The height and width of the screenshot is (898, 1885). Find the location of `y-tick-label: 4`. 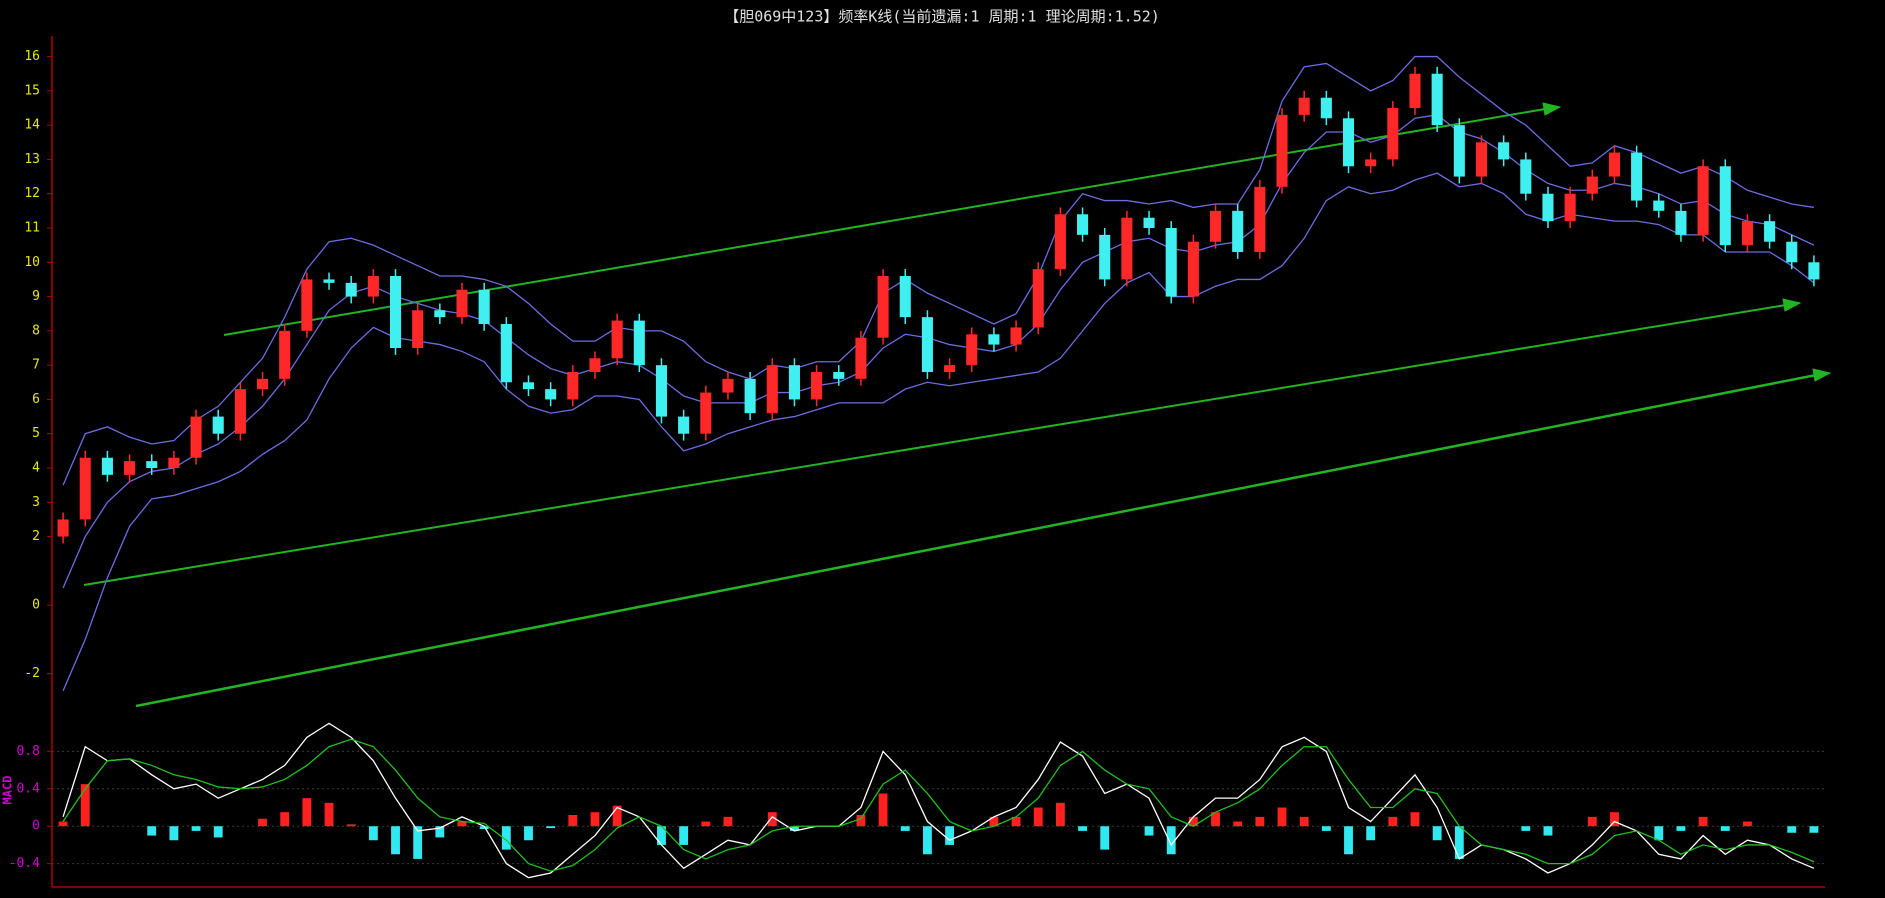

y-tick-label: 4 is located at coordinates (36, 468).